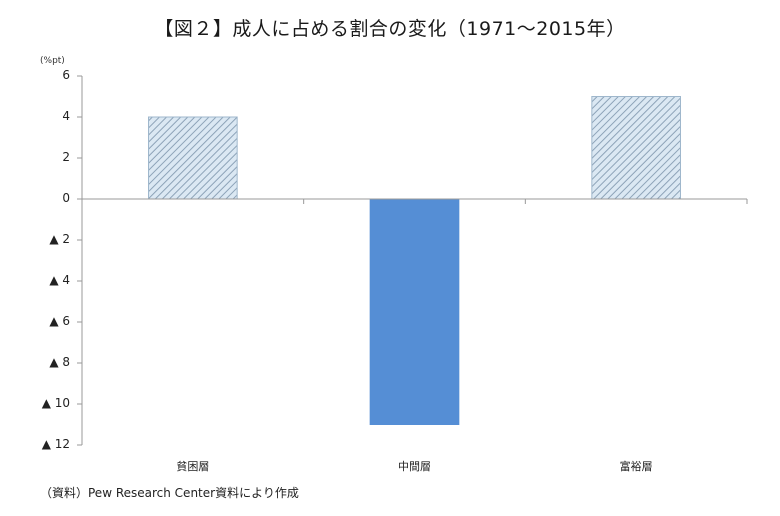 Image resolution: width=780 pixels, height=516 pixels. What do you see at coordinates (193, 466) in the screenshot?
I see `category-label: 貧困層` at bounding box center [193, 466].